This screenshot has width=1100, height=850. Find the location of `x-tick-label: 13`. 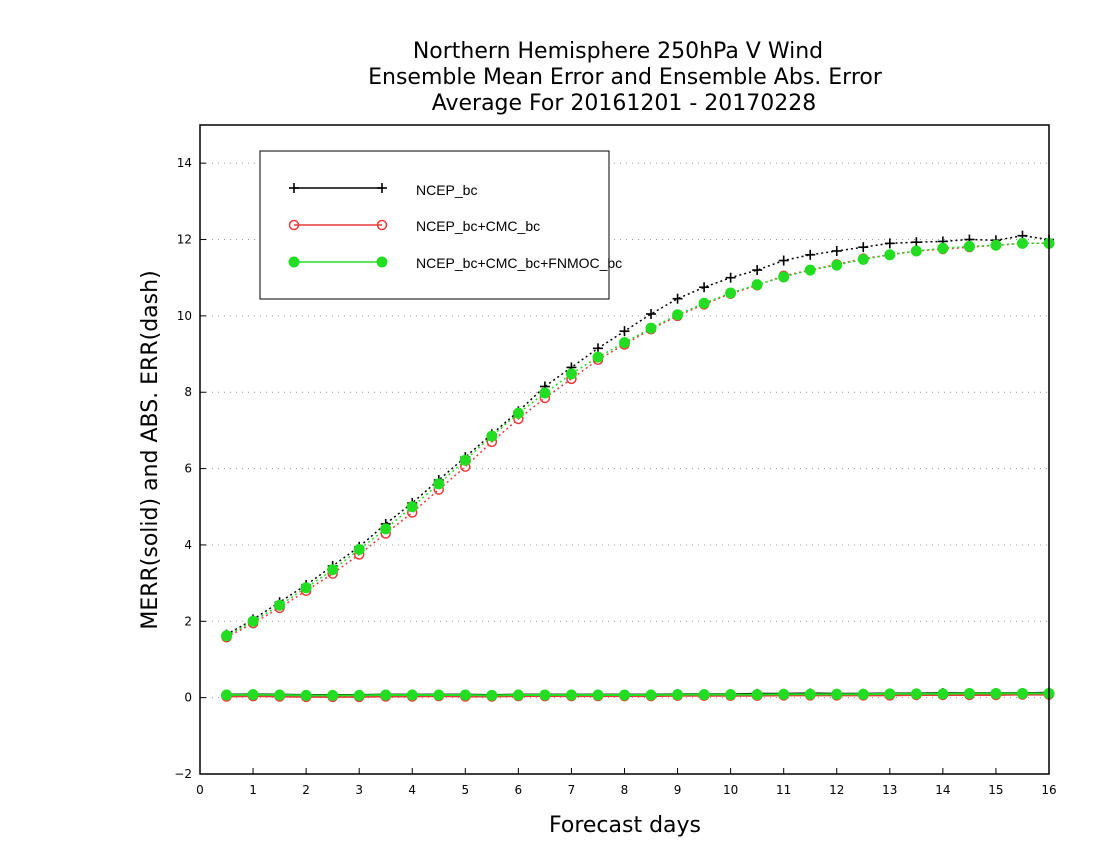

x-tick-label: 13 is located at coordinates (889, 790).